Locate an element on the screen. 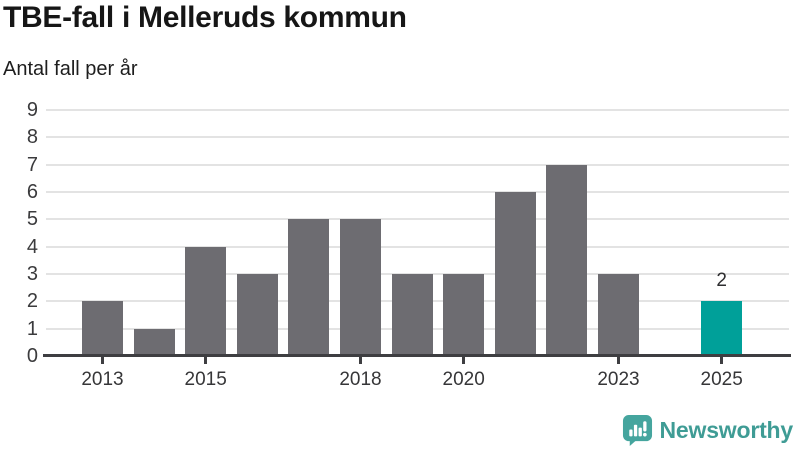 Image resolution: width=800 pixels, height=450 pixels. x-axis-label: 2020 is located at coordinates (463, 379).